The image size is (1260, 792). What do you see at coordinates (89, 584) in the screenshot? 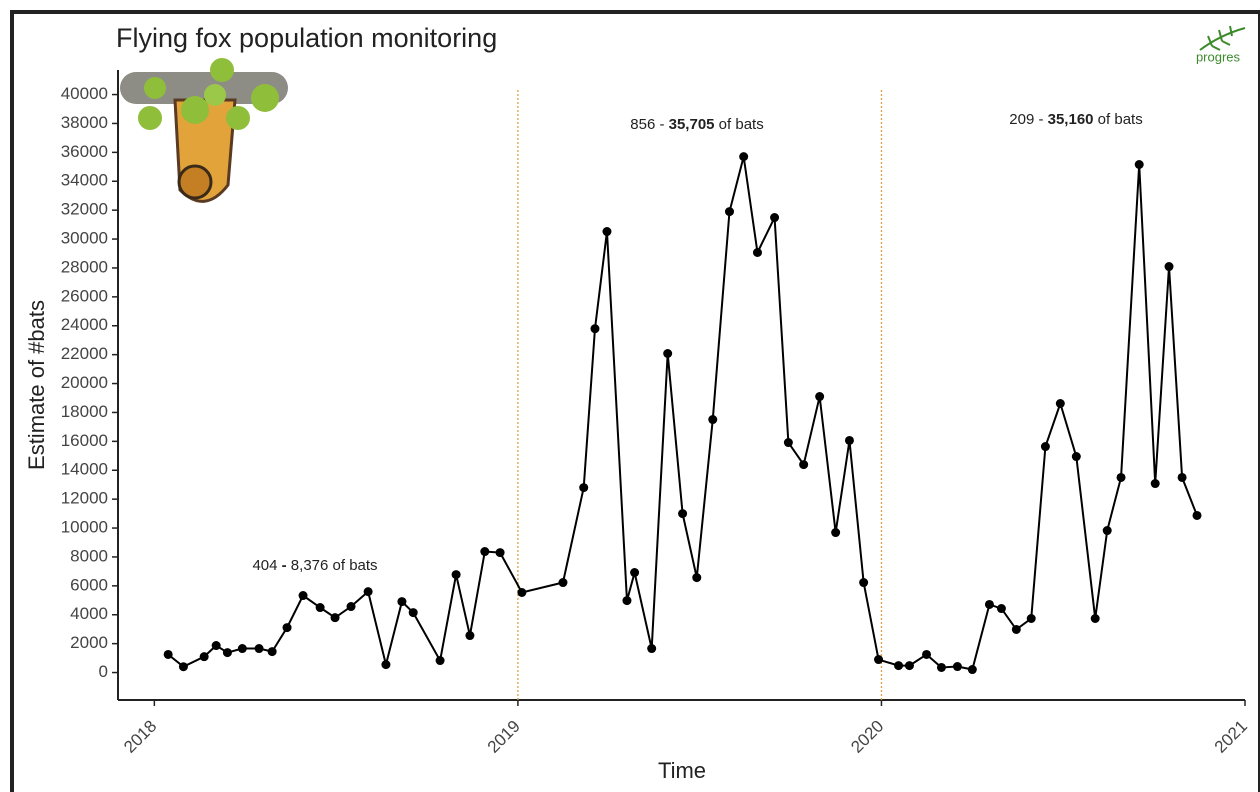
I see `y-tick-label: 6000` at bounding box center [89, 584].